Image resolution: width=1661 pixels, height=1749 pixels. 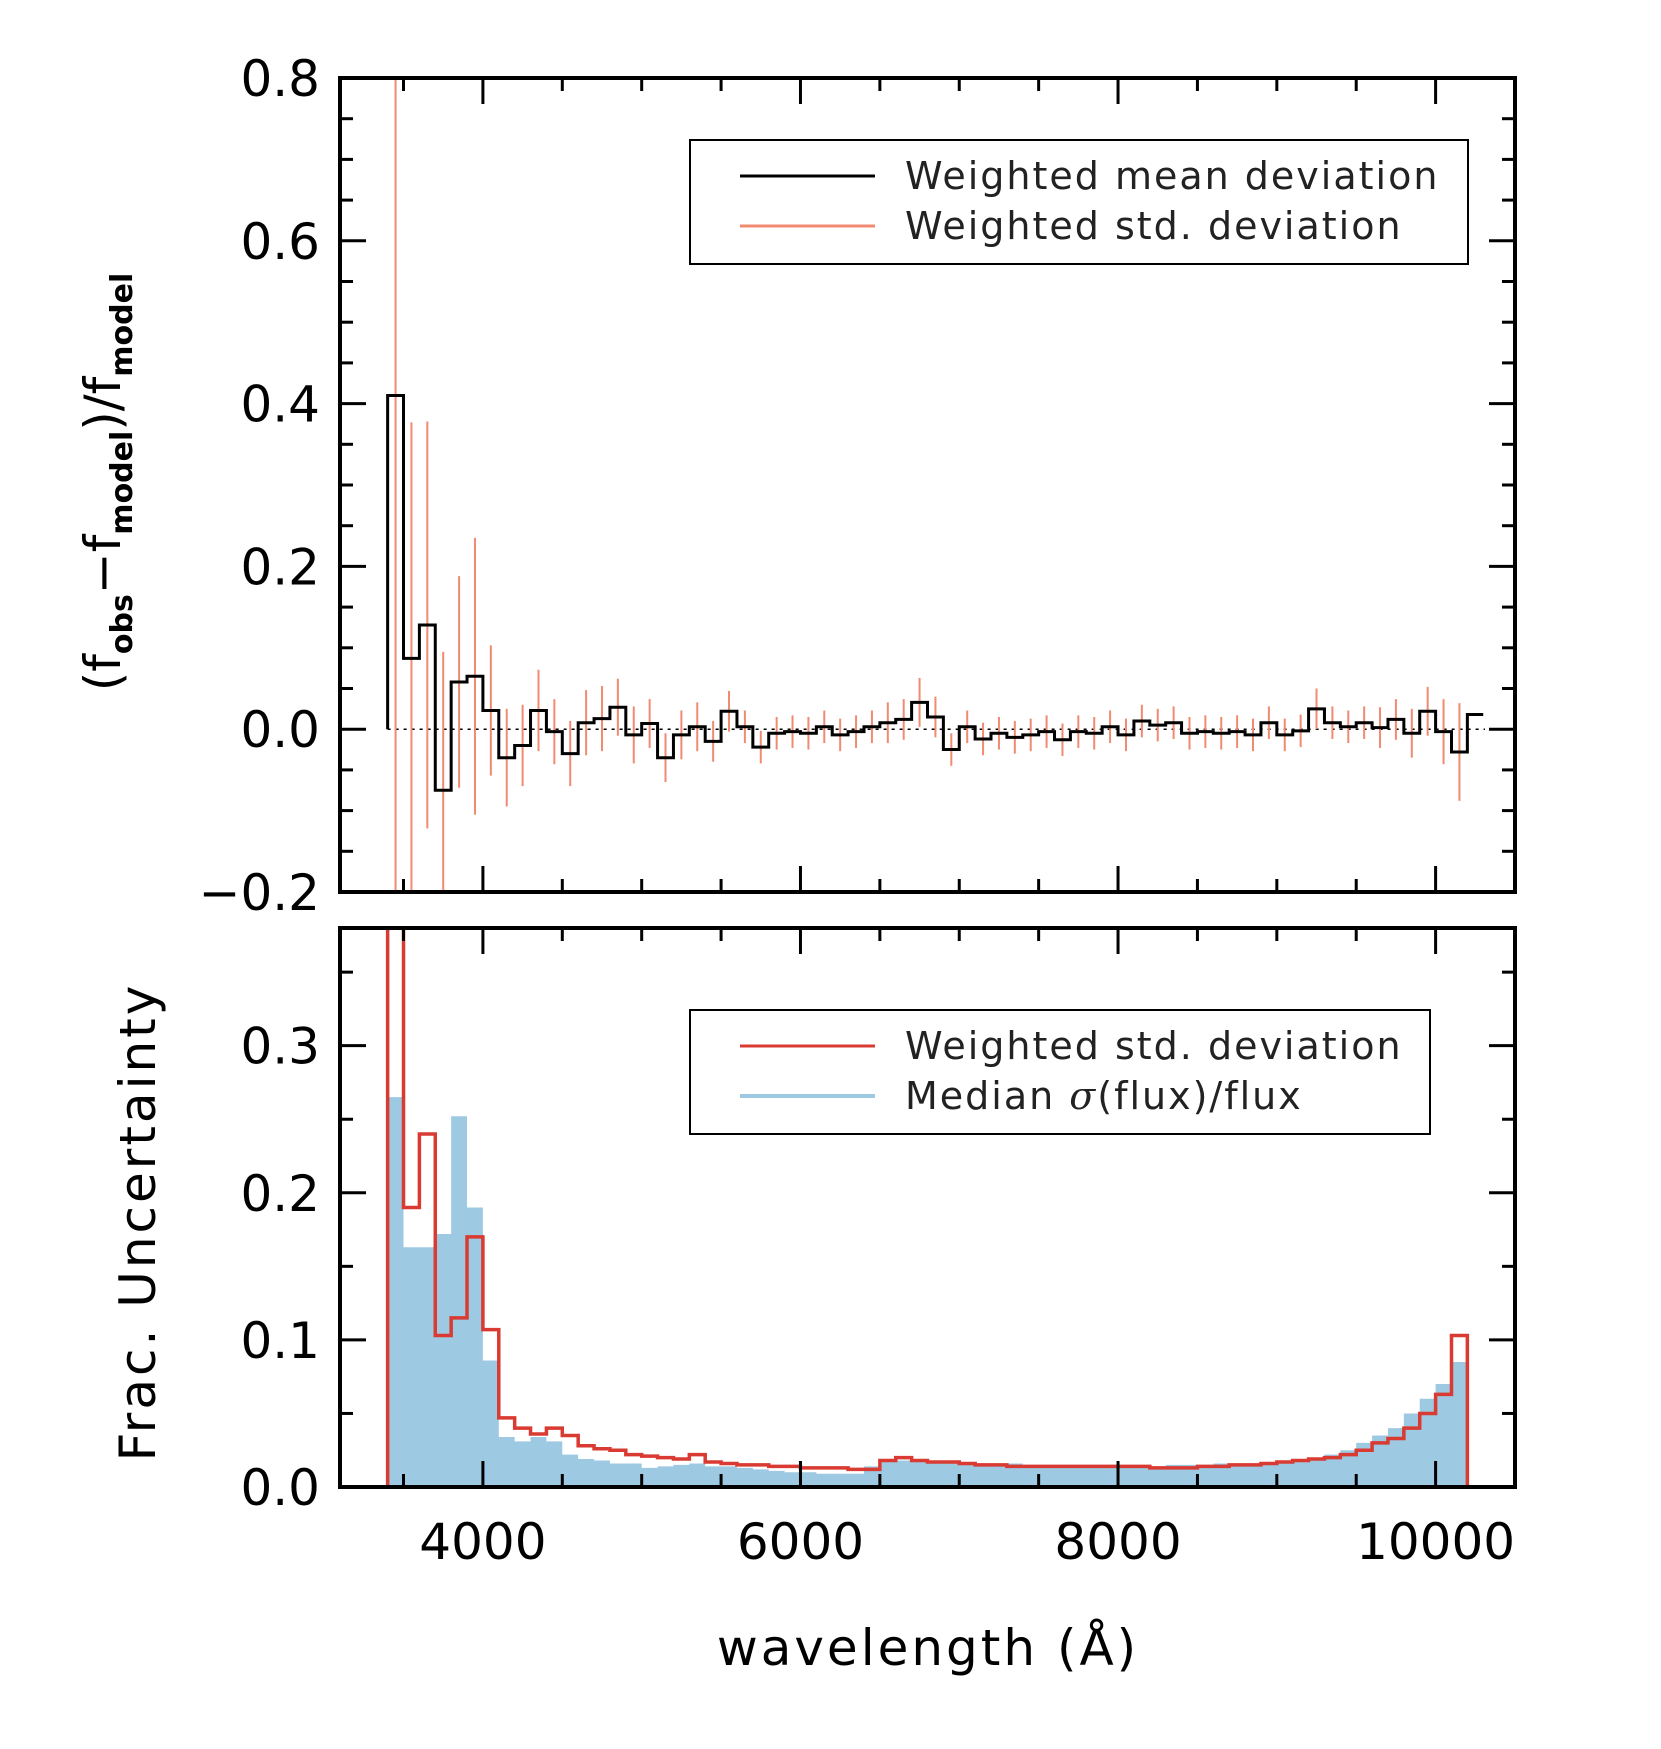 What do you see at coordinates (927, 1292) in the screenshot?
I see `median-uncertainty-area` at bounding box center [927, 1292].